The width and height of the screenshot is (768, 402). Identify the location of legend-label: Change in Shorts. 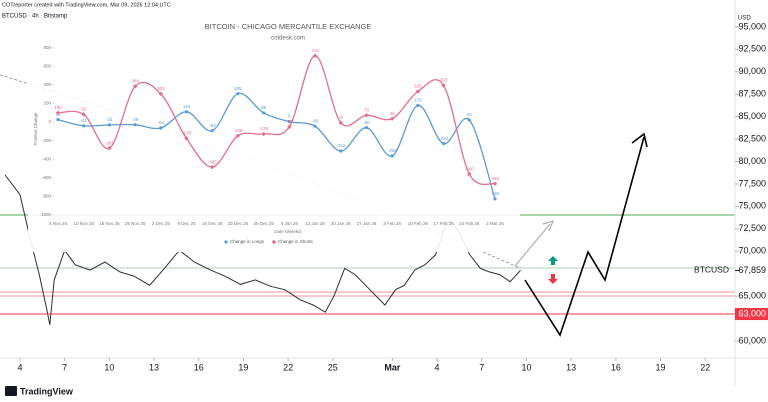
(296, 241).